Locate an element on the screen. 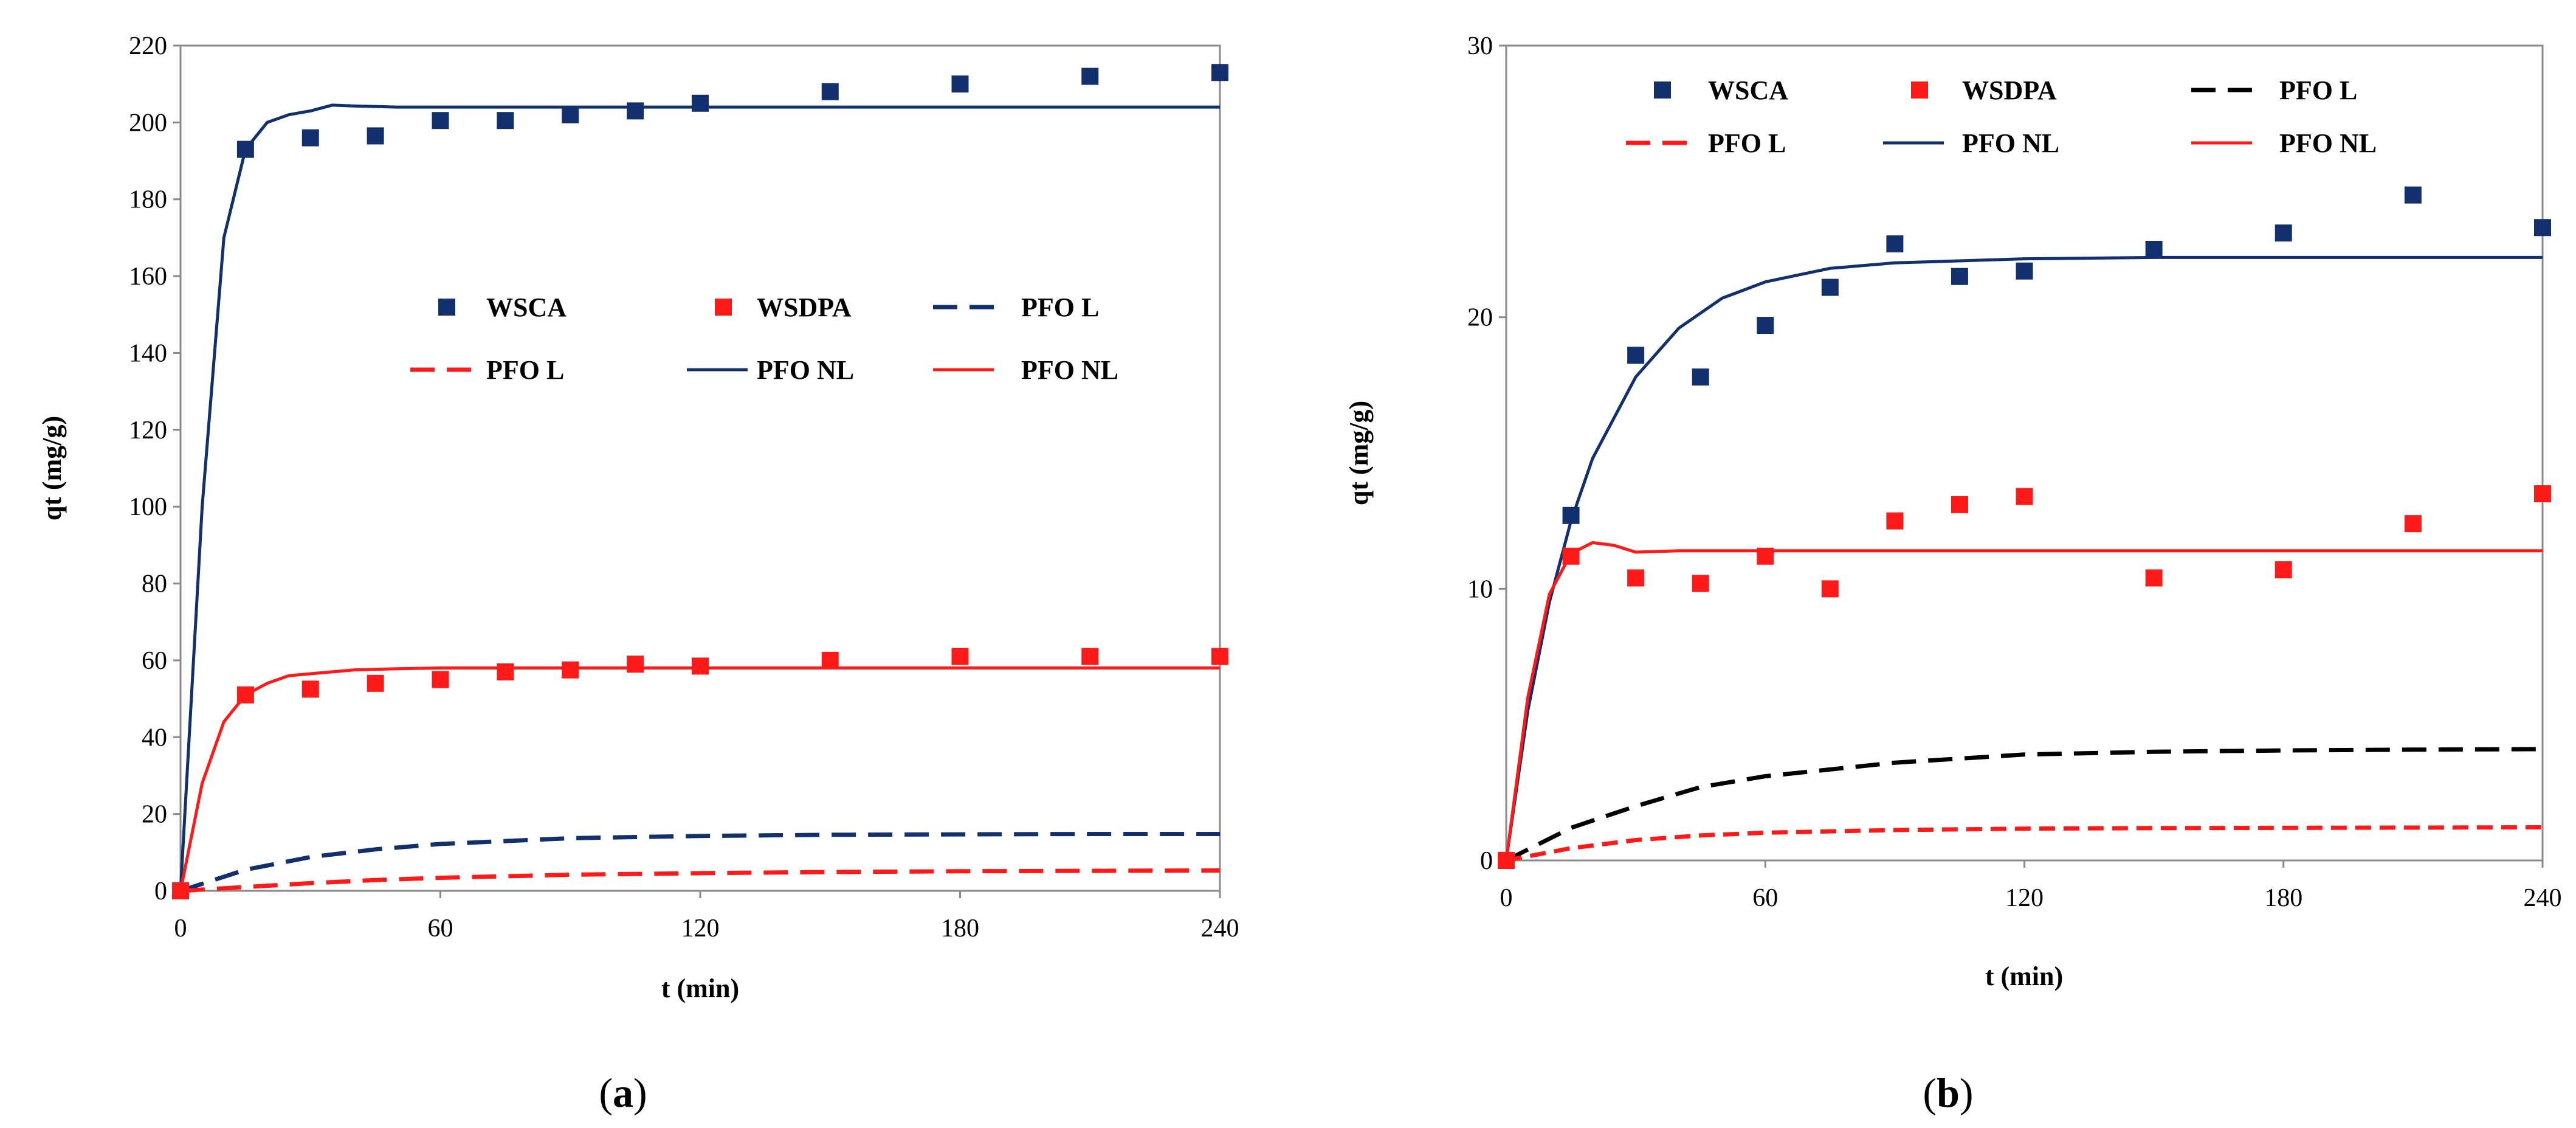  y-axis-ticks-b: 0 10 20 30 is located at coordinates (1486, 453).